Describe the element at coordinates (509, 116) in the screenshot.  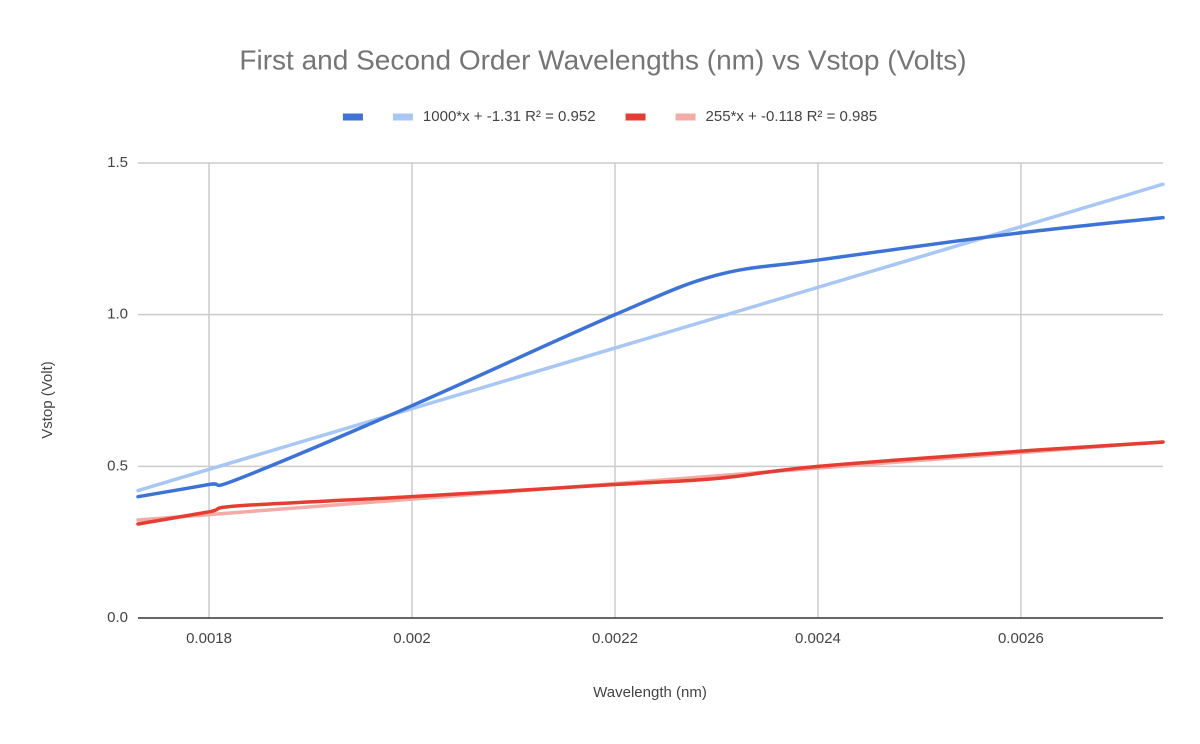
I see `legend-label: 1000*x + -1.31 R² = 0.952` at that location.